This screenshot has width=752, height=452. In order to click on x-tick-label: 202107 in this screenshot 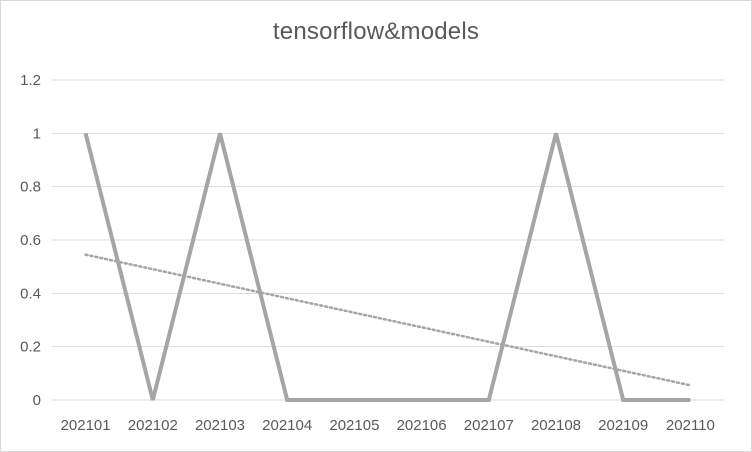, I will do `click(489, 425)`.